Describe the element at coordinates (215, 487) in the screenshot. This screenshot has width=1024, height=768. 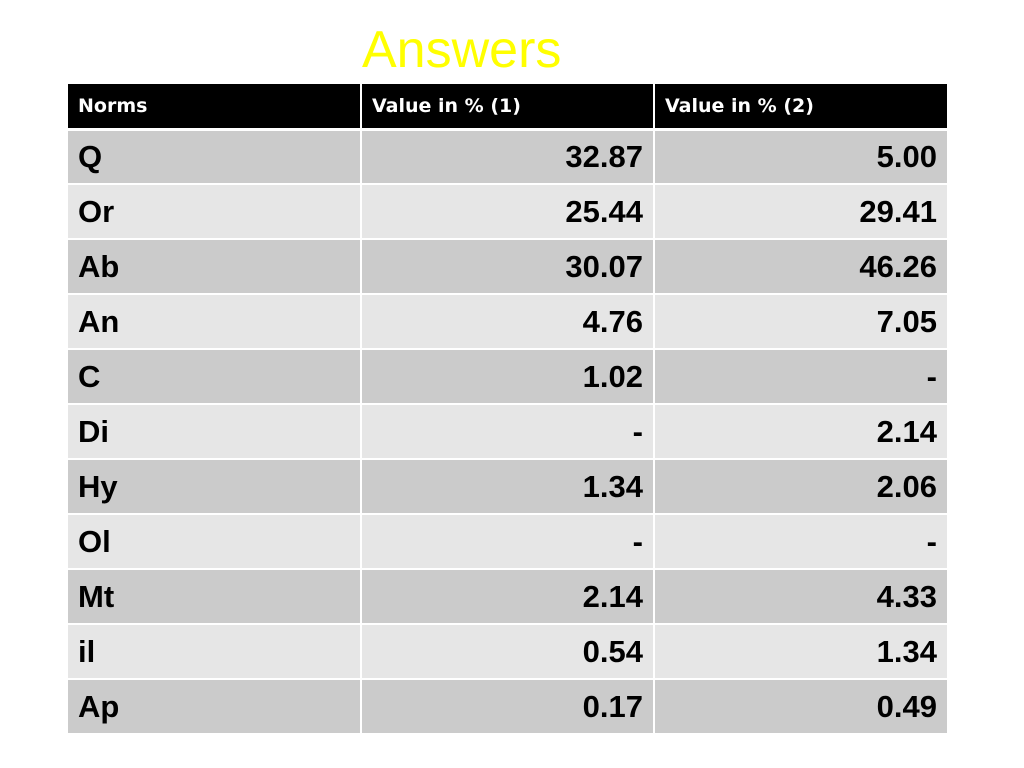
I see `norm-cell: Hy` at that location.